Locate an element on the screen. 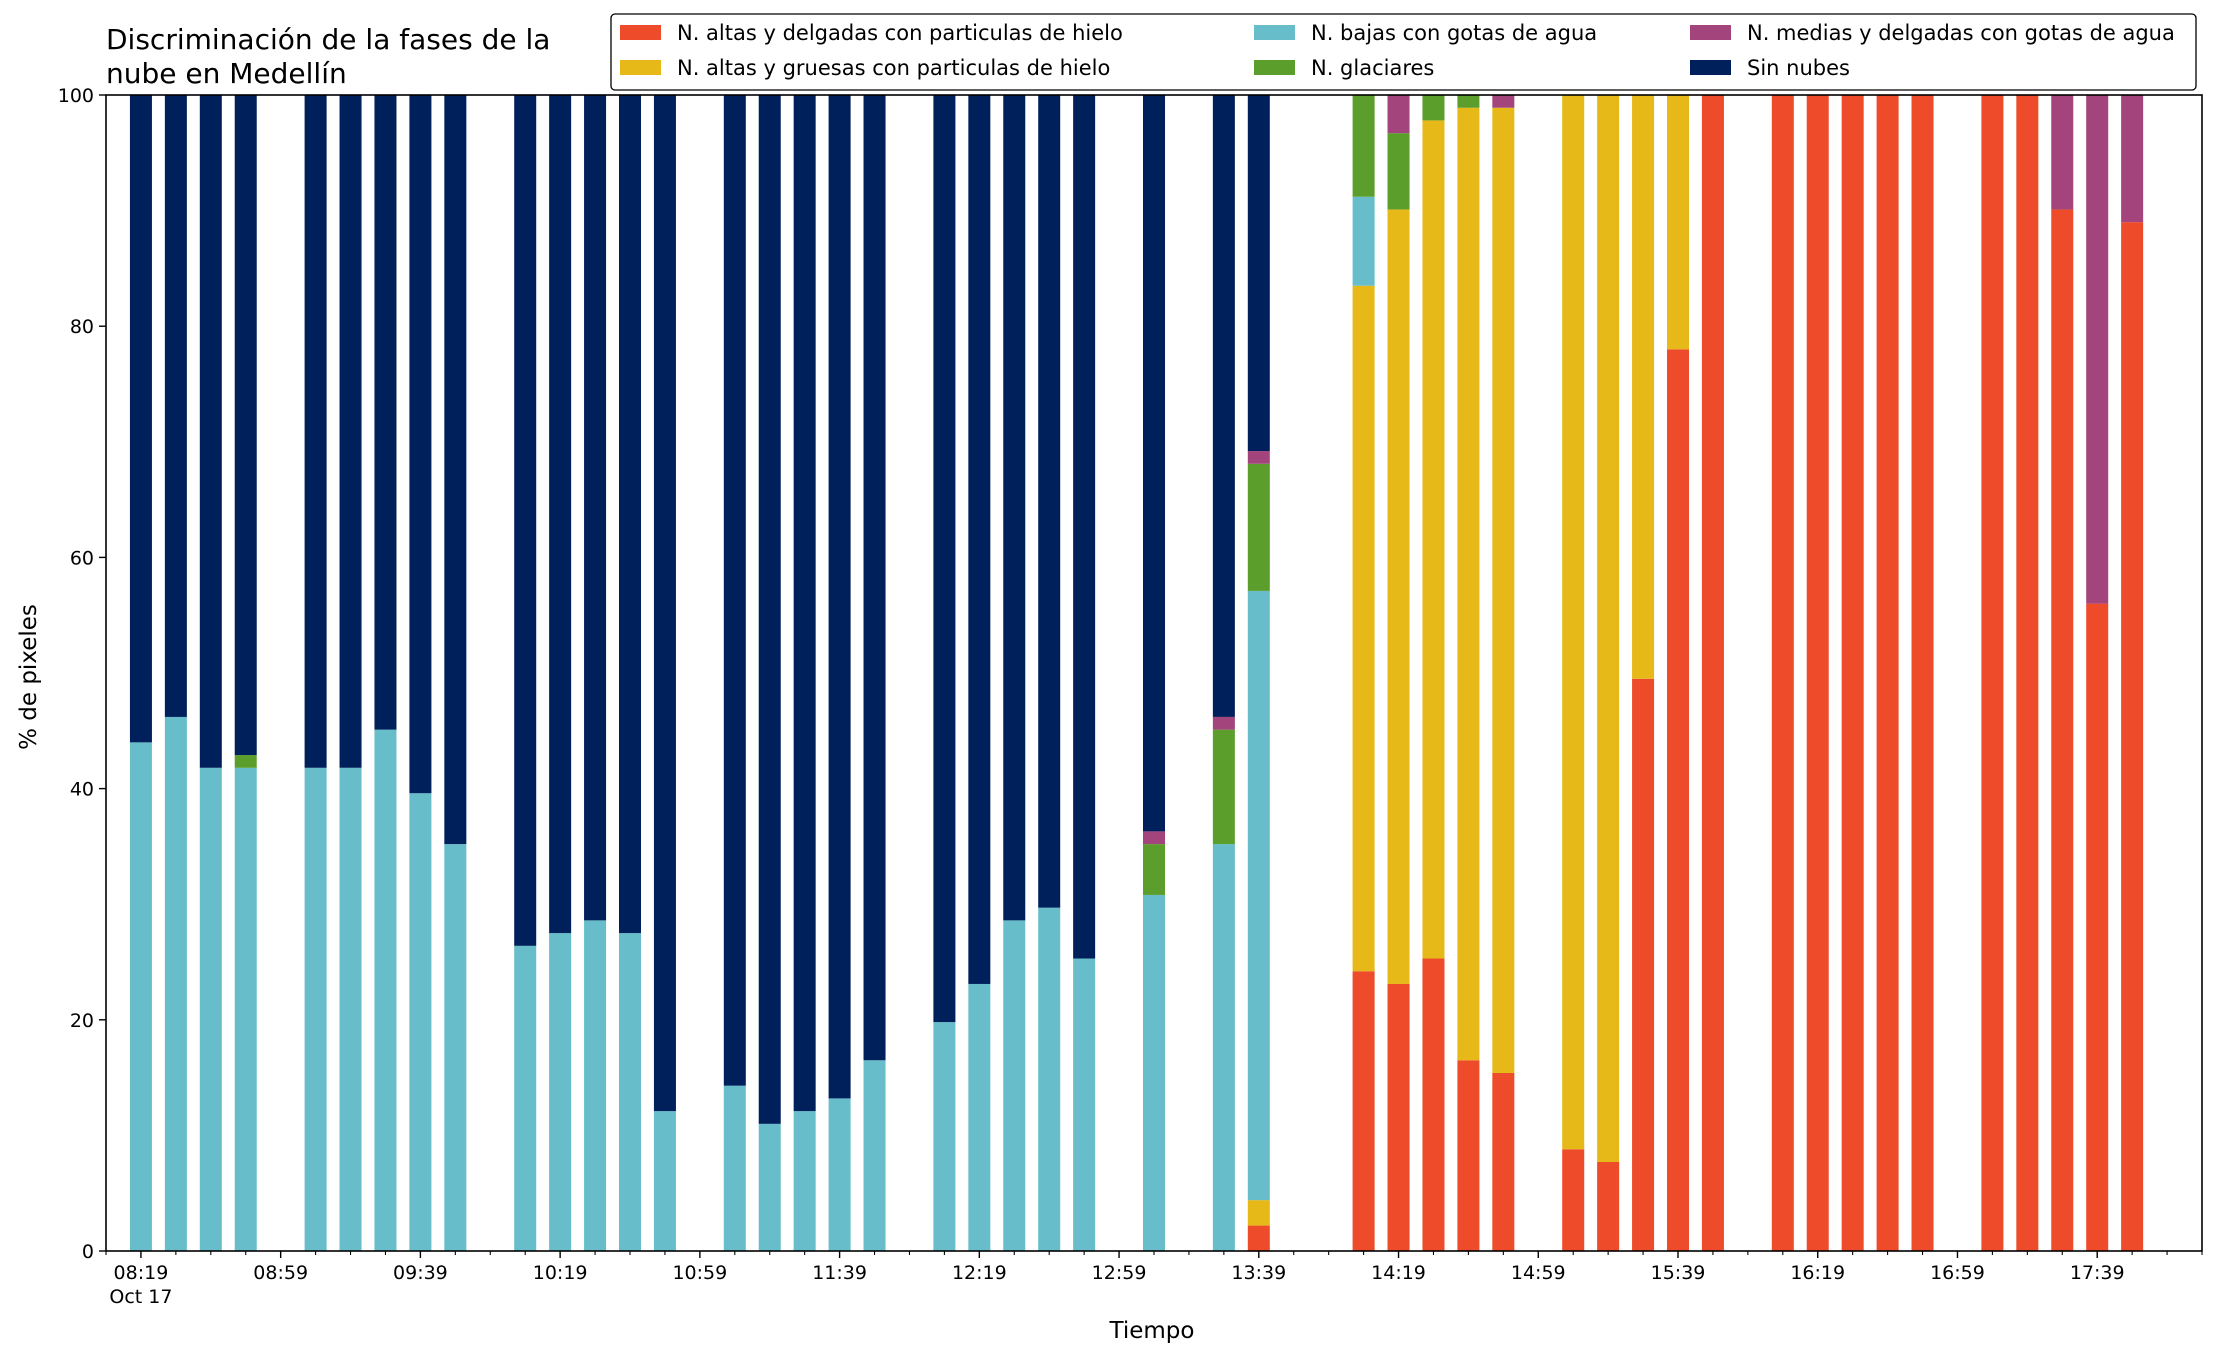 This screenshot has width=2216, height=1355. y-axis-label: % de pixeles is located at coordinates (29, 677).